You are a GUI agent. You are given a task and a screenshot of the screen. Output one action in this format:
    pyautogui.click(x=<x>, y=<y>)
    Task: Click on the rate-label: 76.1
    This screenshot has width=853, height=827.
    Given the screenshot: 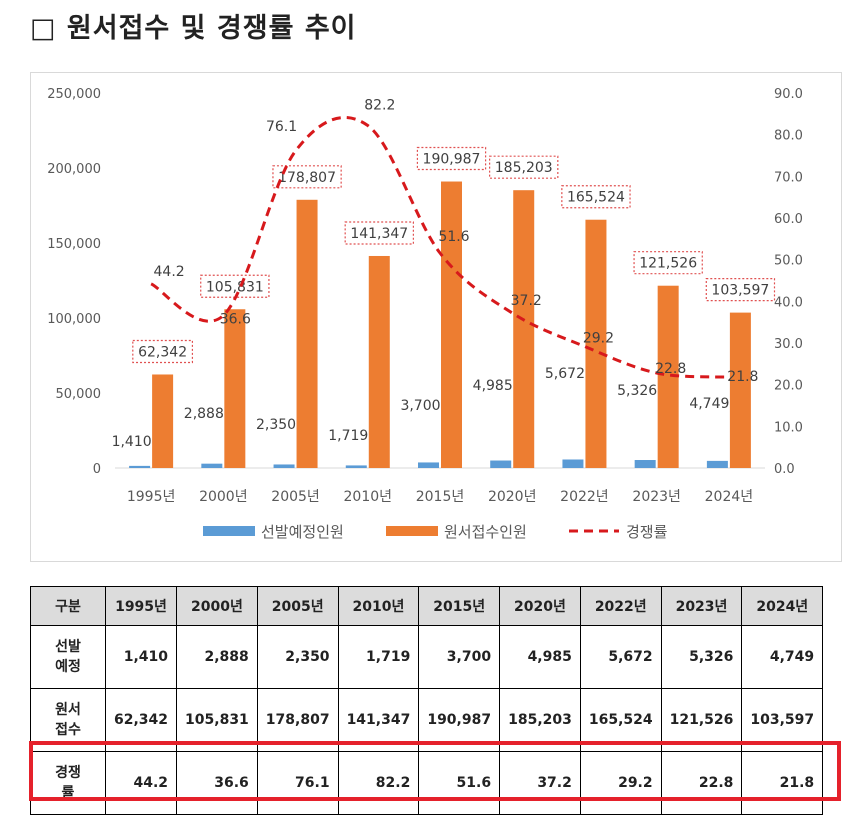 What is the action you would take?
    pyautogui.click(x=281, y=127)
    